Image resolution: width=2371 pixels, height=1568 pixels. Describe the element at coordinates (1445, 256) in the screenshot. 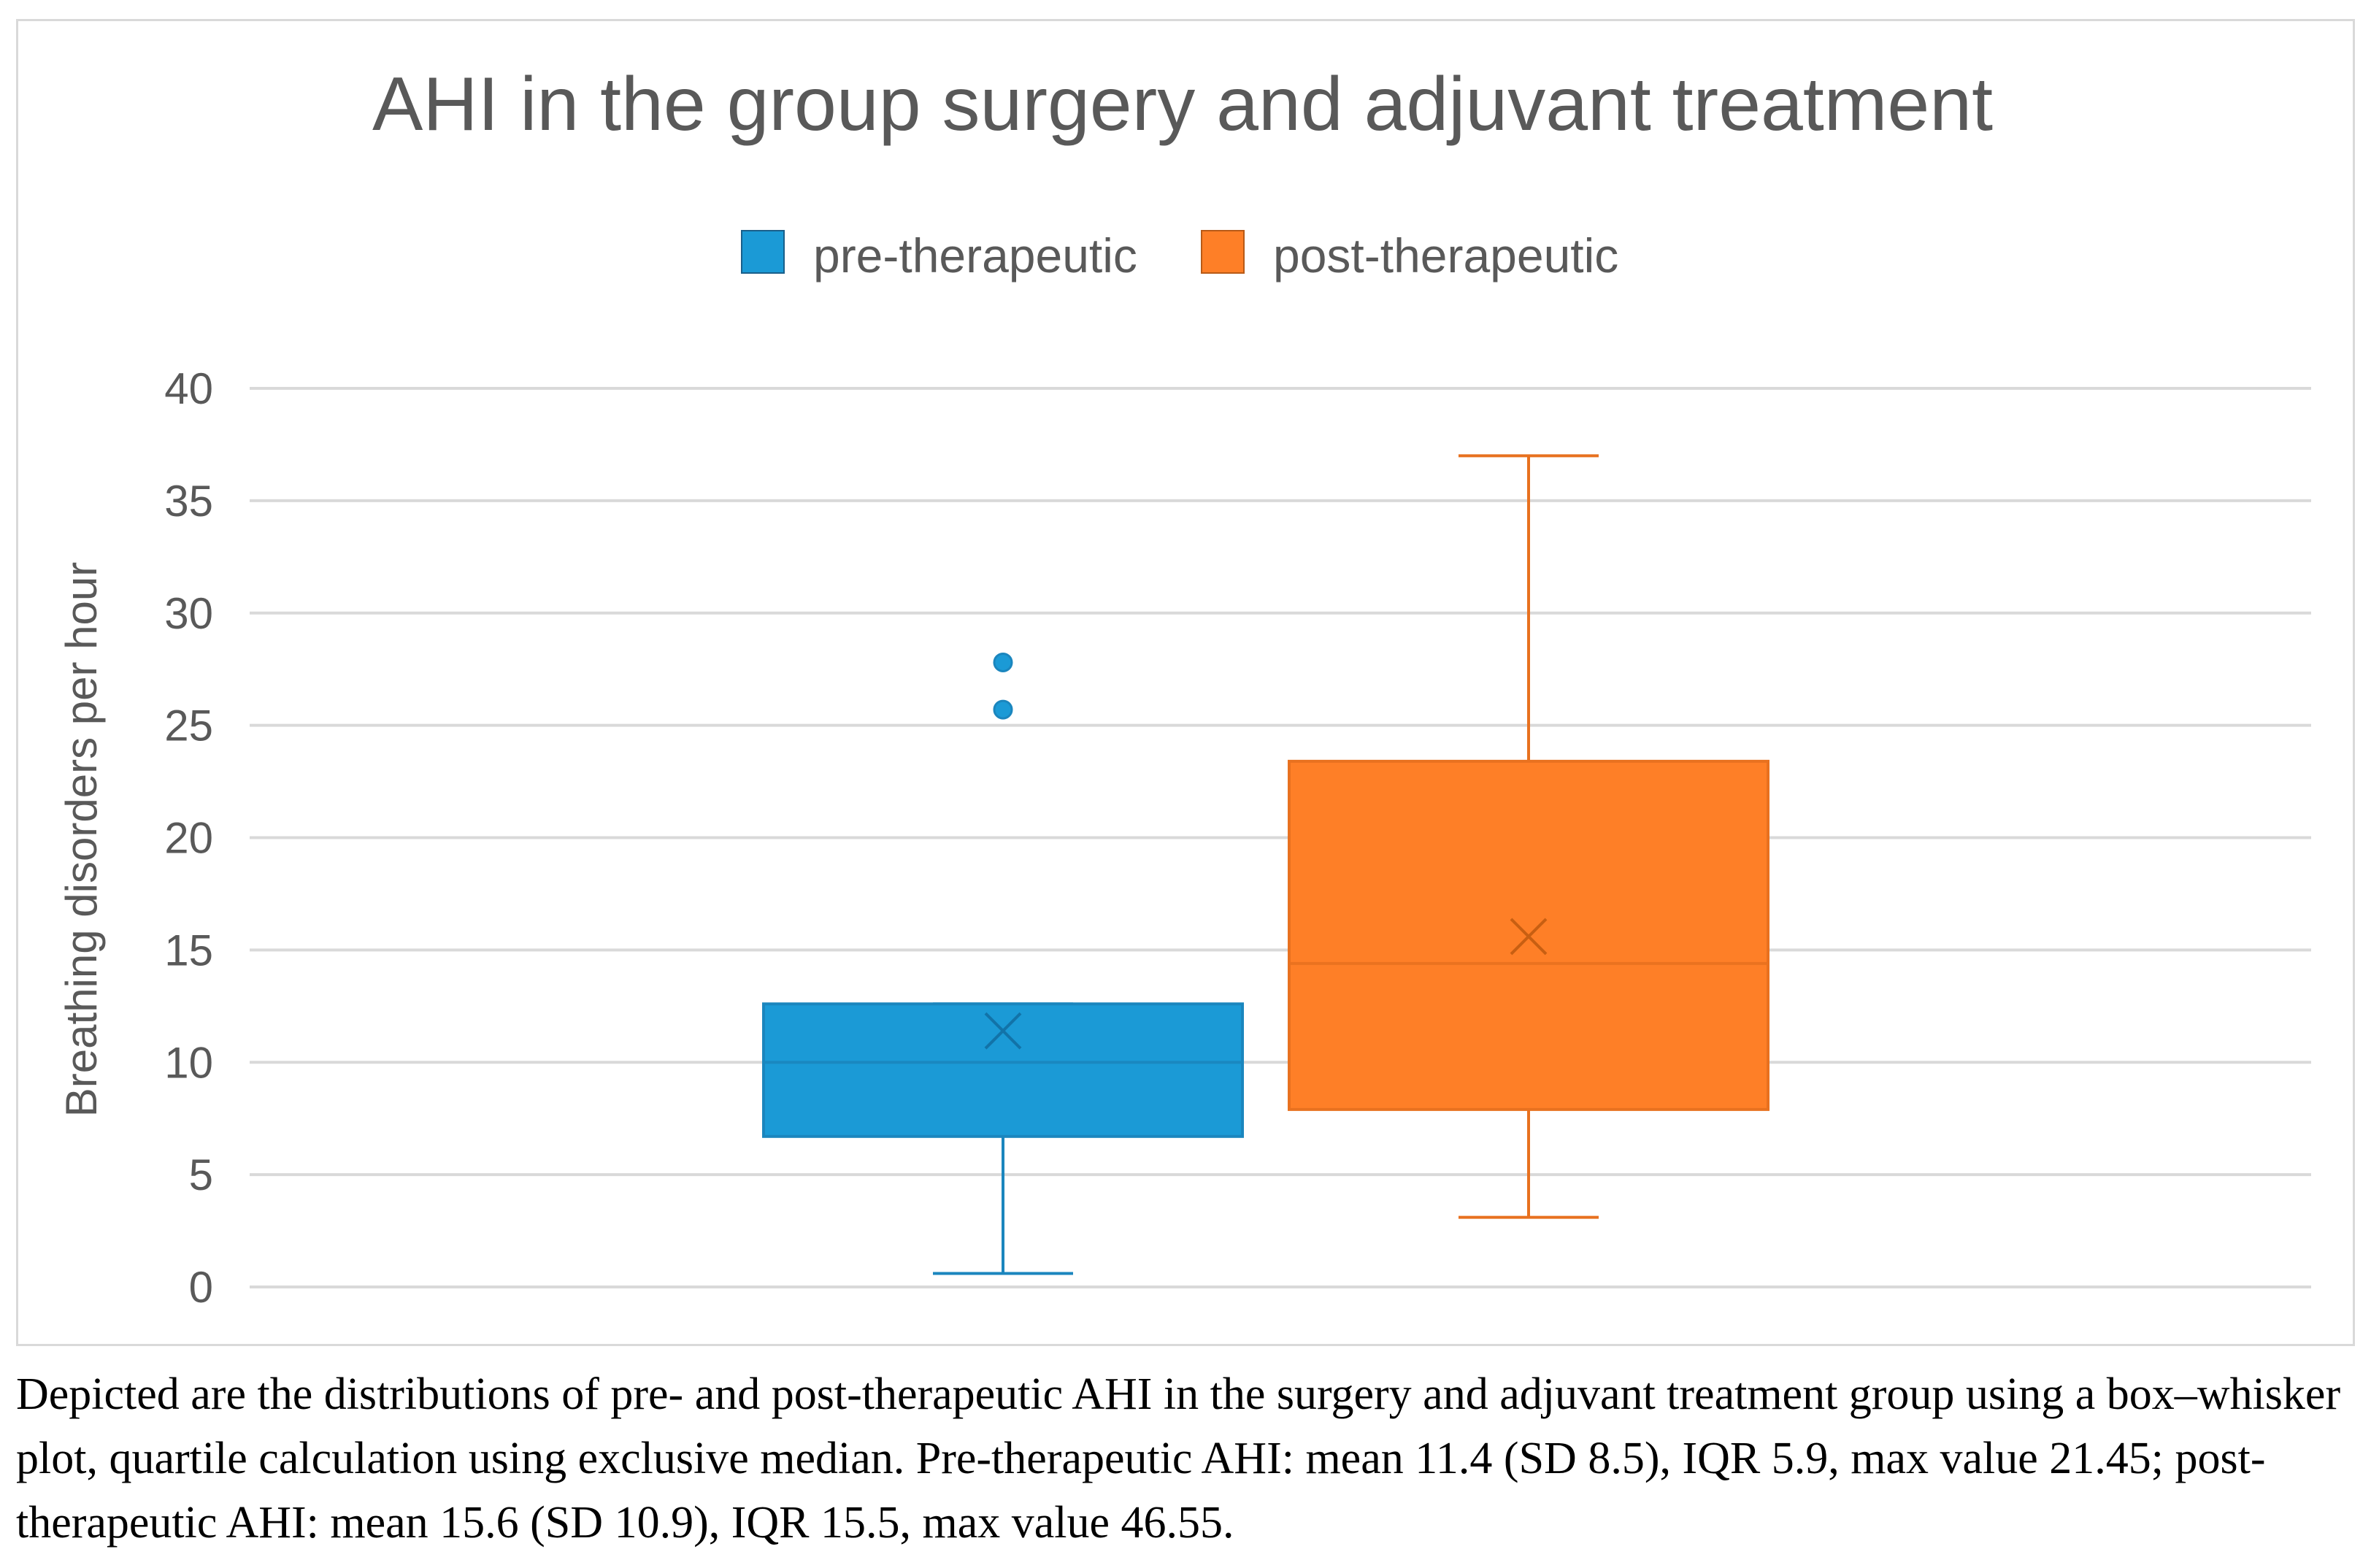

I see `legend-label-post-therapeutic: post-therapeutic` at that location.